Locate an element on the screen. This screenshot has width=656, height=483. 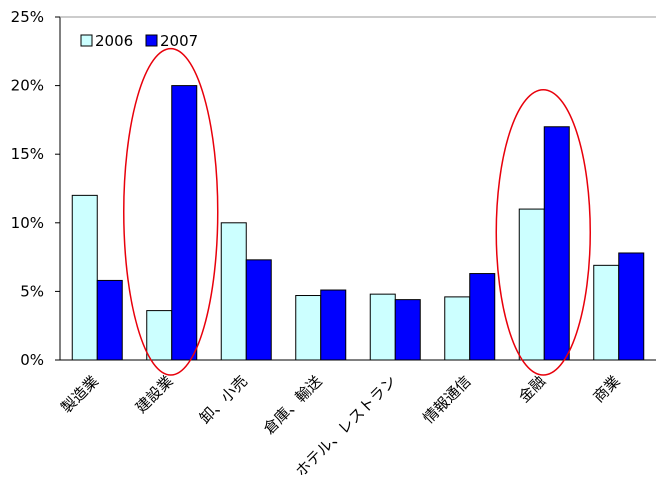
y-tick-label: 20% is located at coordinates (27, 86).